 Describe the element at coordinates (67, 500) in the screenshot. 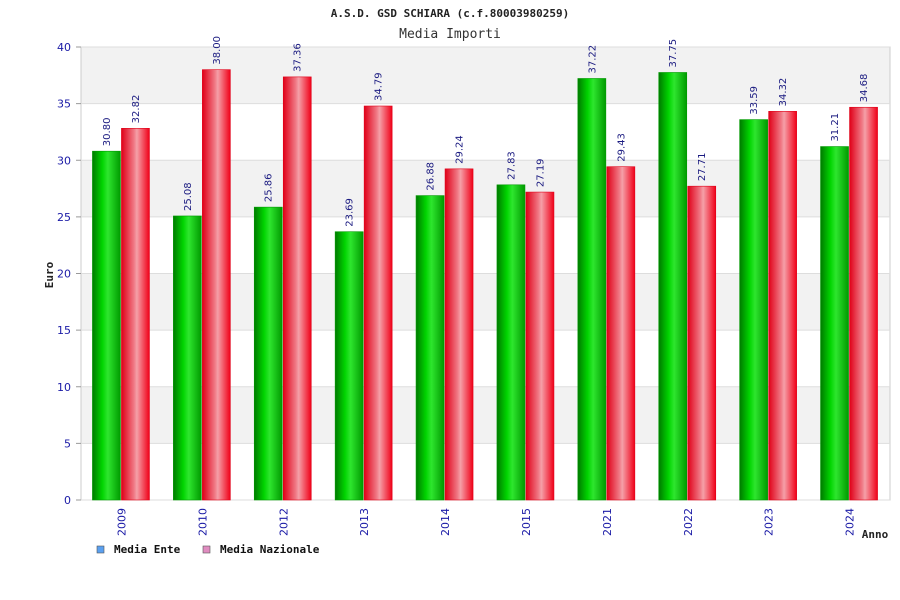

I see `y-tick-label: 0` at that location.